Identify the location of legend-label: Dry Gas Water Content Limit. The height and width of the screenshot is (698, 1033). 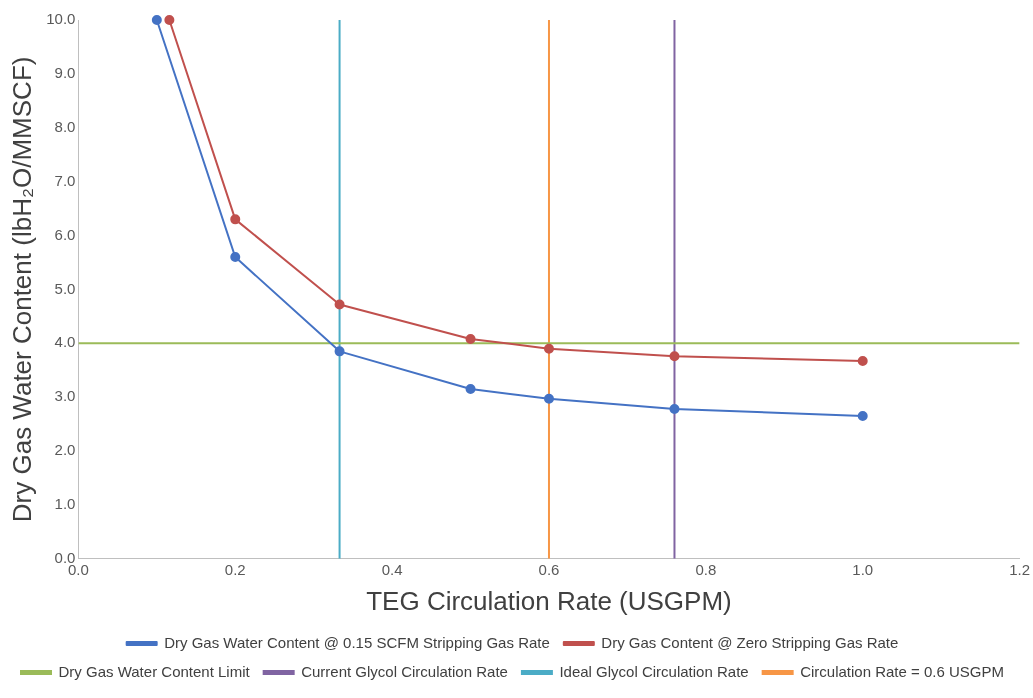
(154, 671).